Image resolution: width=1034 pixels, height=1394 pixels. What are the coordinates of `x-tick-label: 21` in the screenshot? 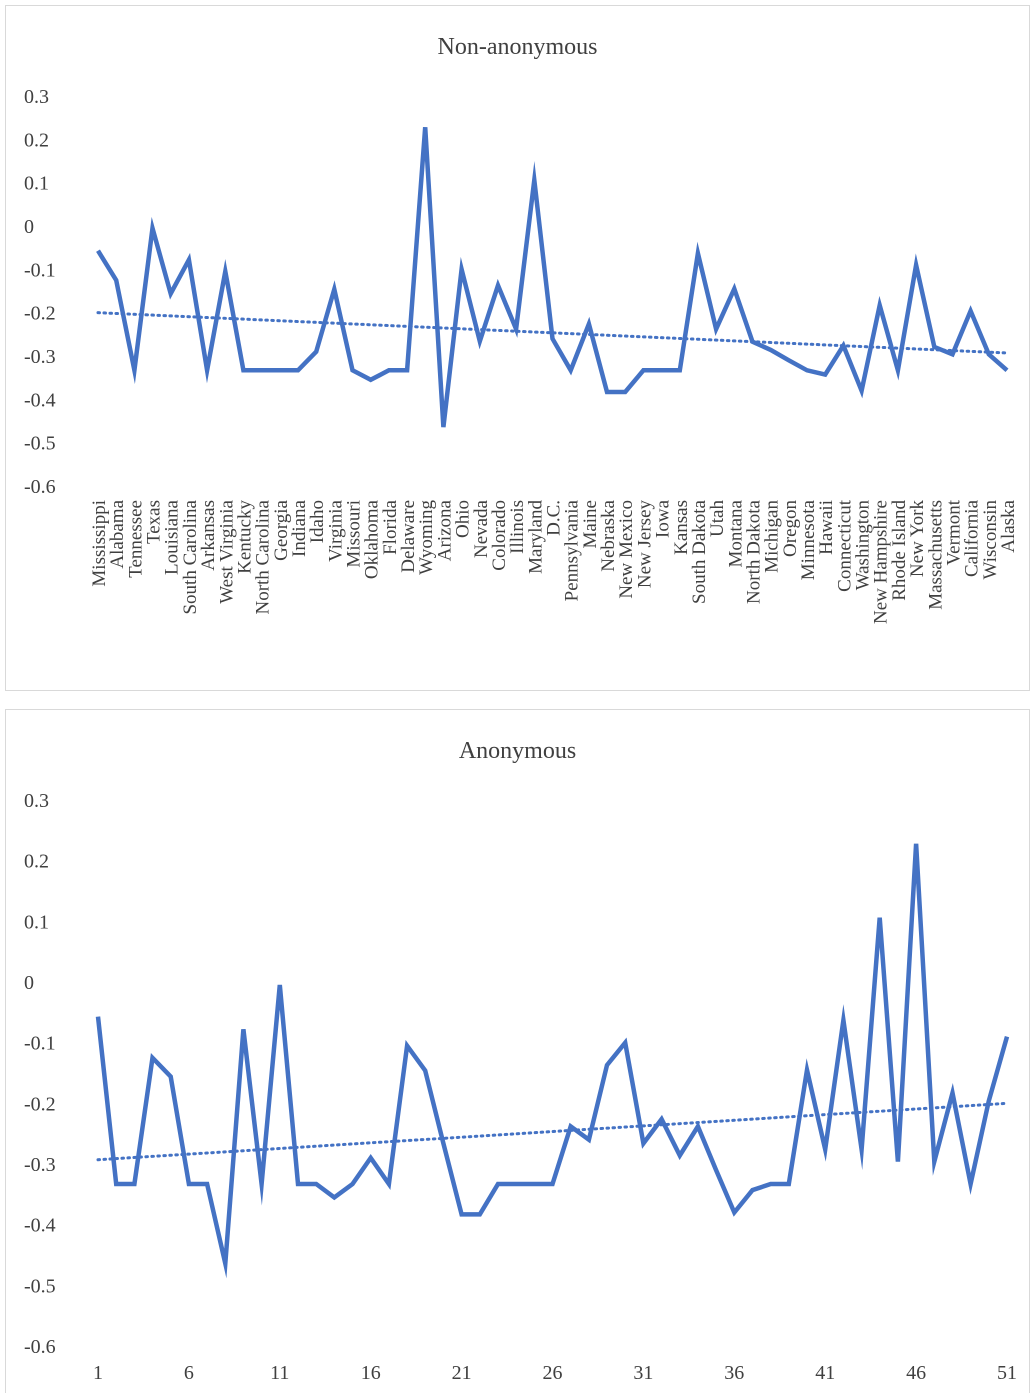 It's located at (462, 1373).